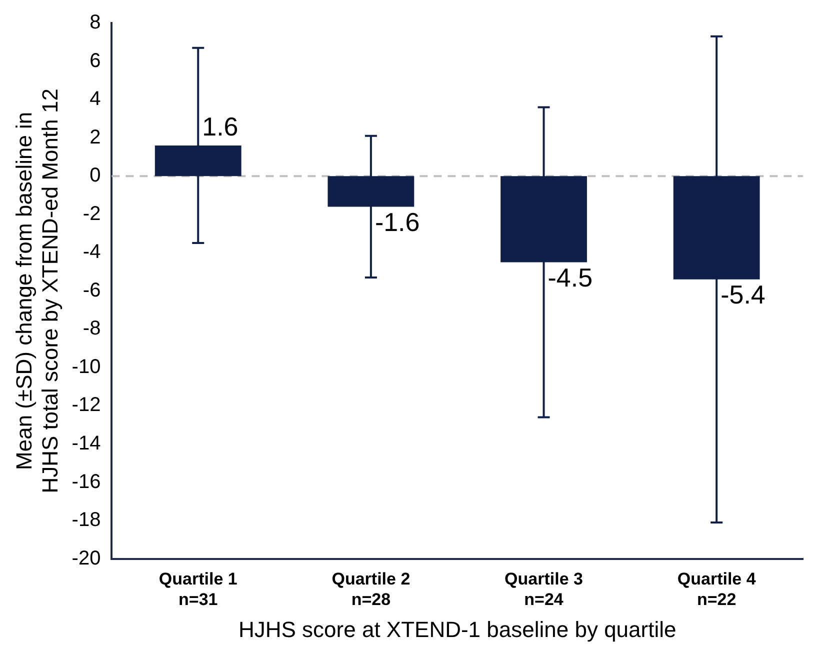 Image resolution: width=825 pixels, height=660 pixels. Describe the element at coordinates (86, 520) in the screenshot. I see `y-tick-label: -18` at that location.